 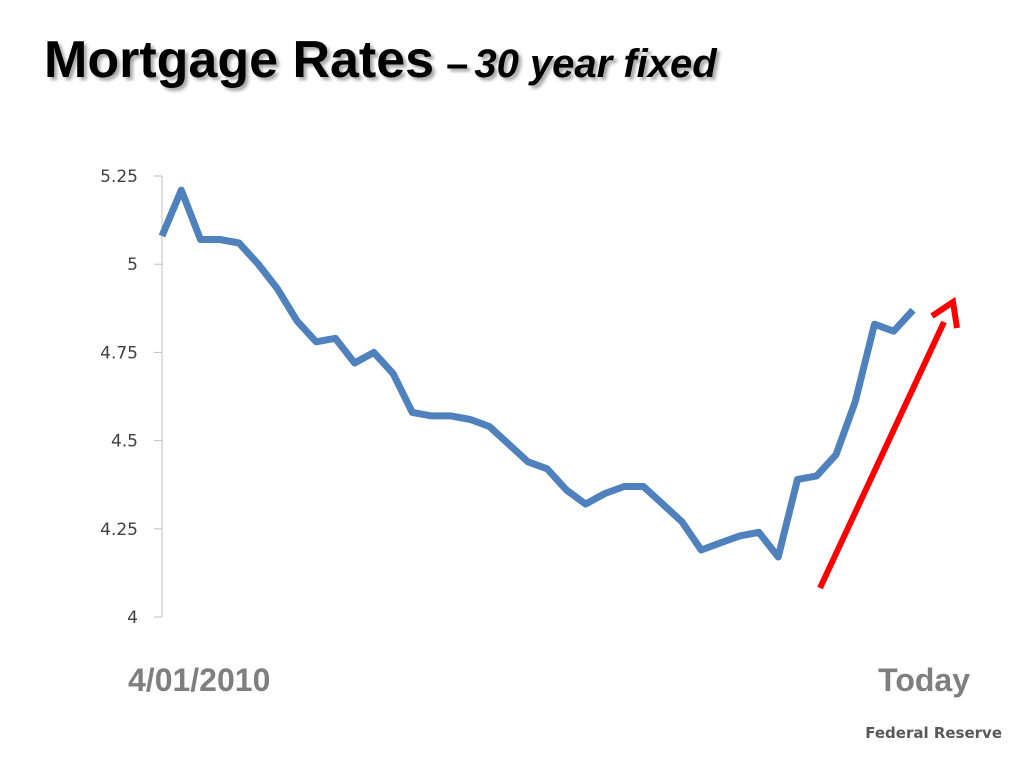 What do you see at coordinates (933, 733) in the screenshot?
I see `source-label: Federal Reserve` at bounding box center [933, 733].